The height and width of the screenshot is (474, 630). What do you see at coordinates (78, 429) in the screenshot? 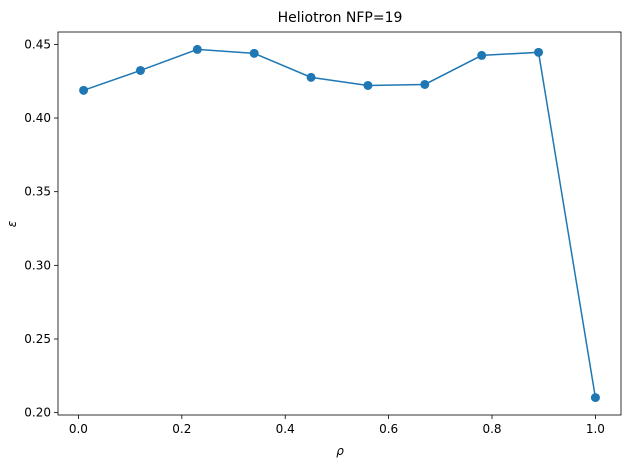
I see `x-tick-label: 0.0` at bounding box center [78, 429].